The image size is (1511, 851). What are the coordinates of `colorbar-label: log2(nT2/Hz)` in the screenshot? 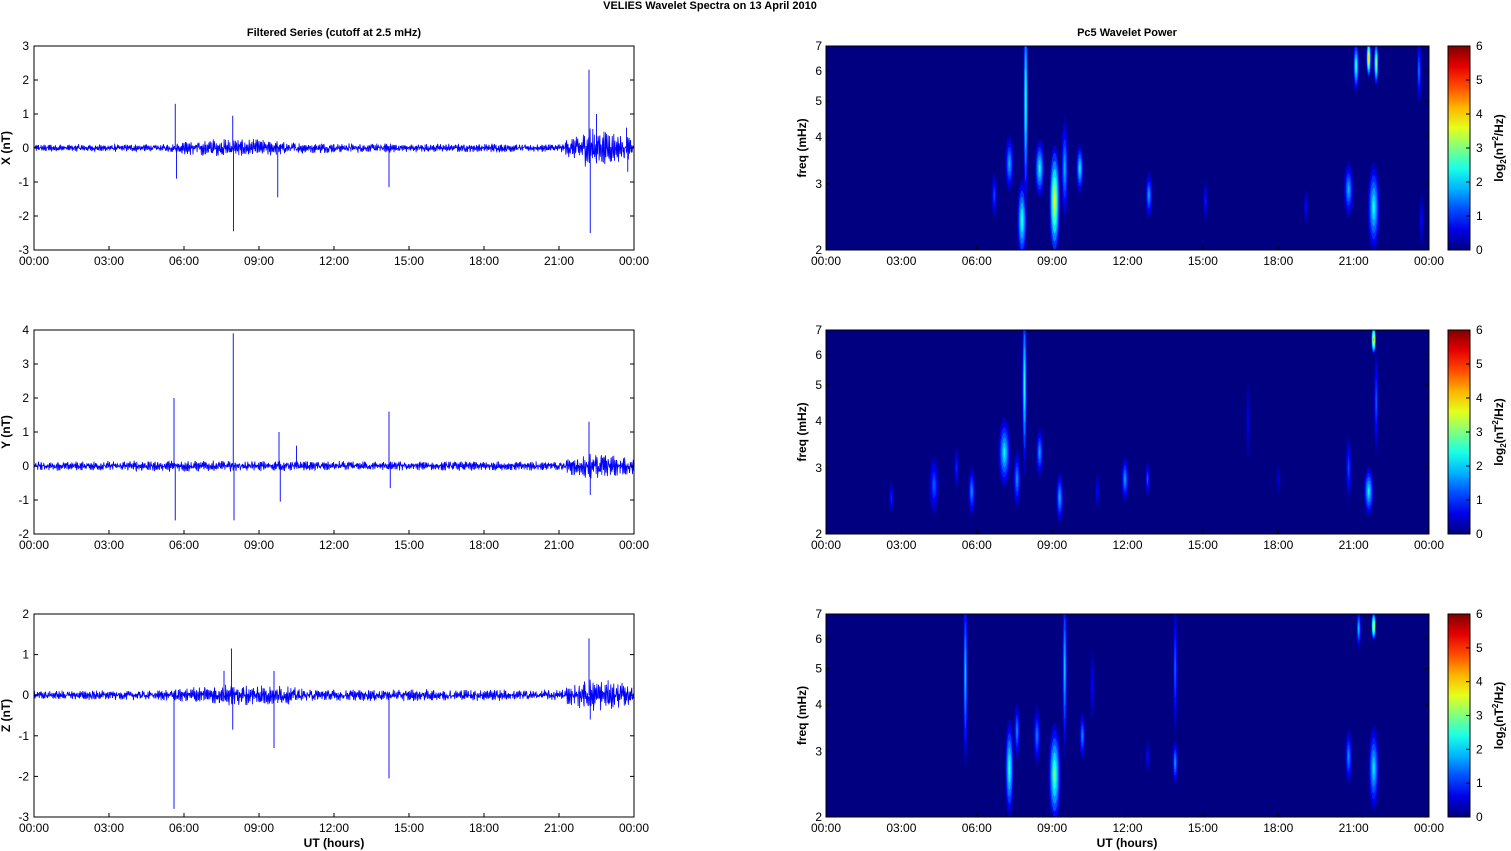 It's located at (1499, 716).